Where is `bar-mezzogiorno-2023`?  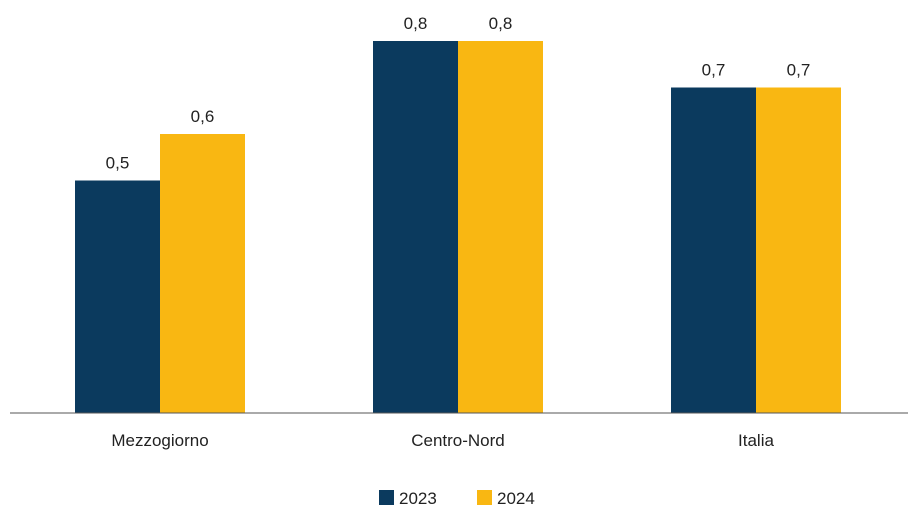
bar-mezzogiorno-2023 is located at coordinates (117, 296).